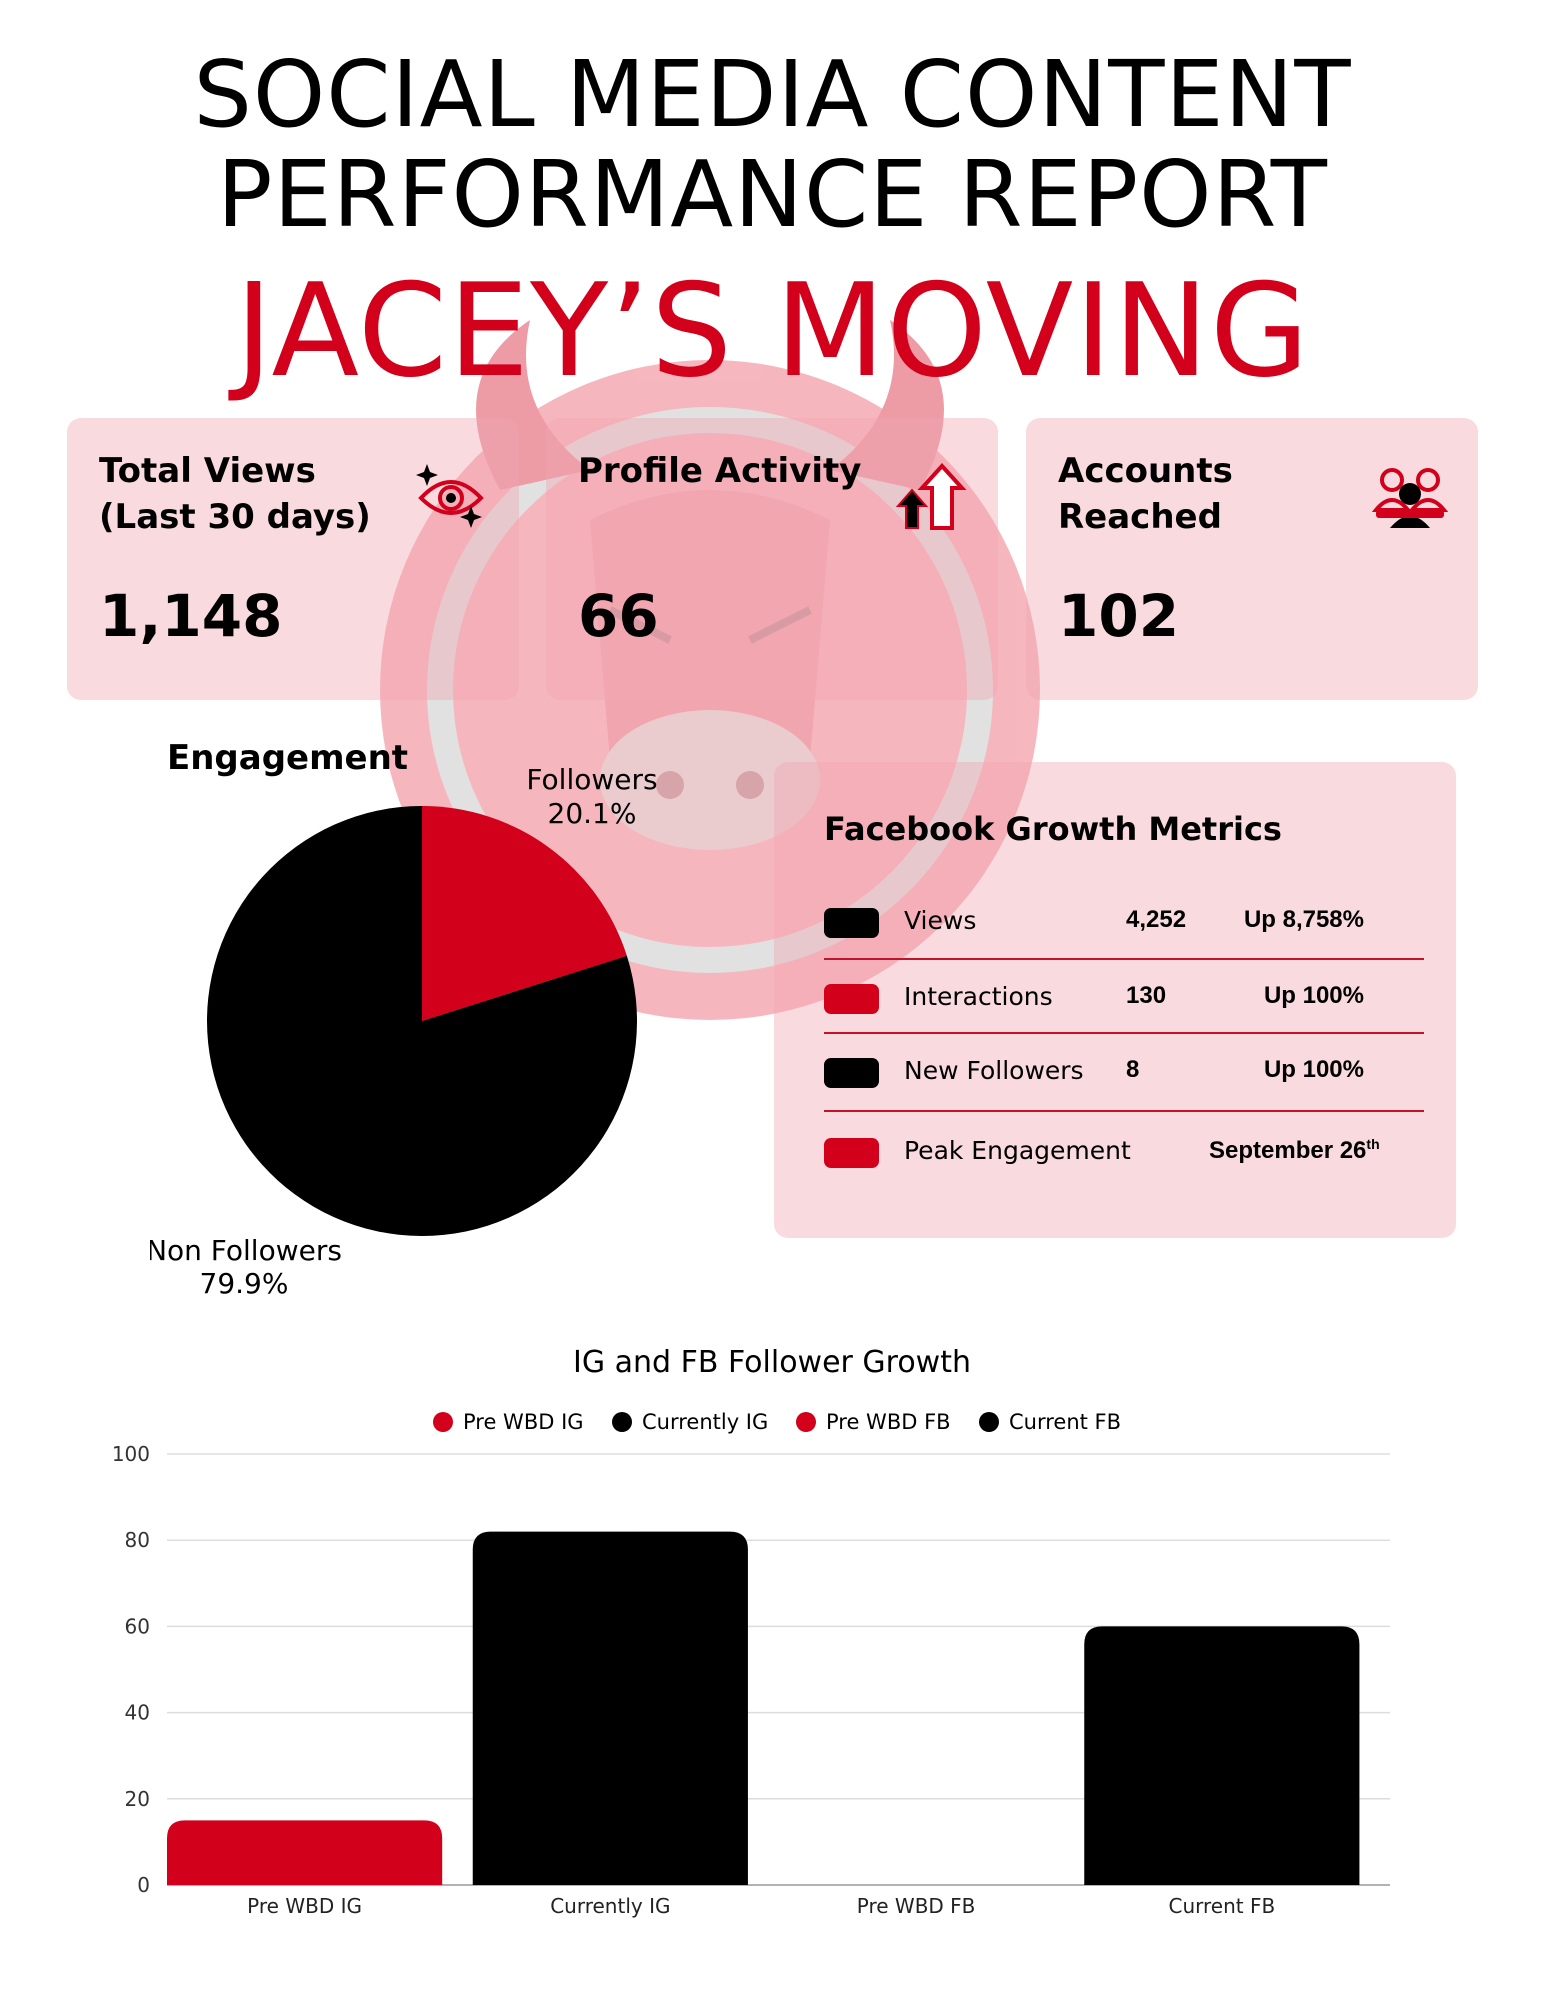 This screenshot has height=2000, width=1545. Describe the element at coordinates (235, 494) in the screenshot. I see `kpi-label: Total Views (Last 30 days)` at that location.